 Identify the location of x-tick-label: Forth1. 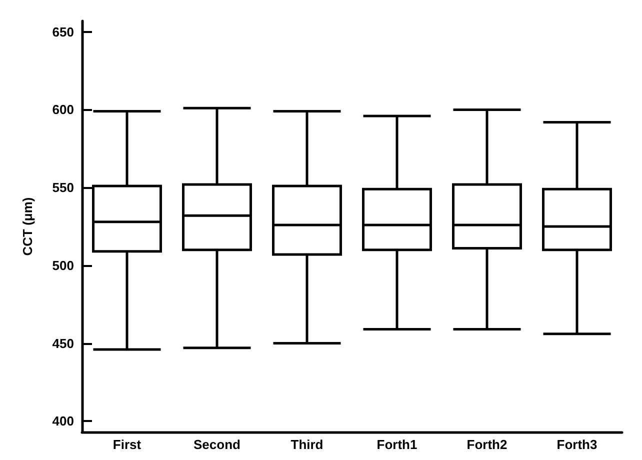
(397, 444).